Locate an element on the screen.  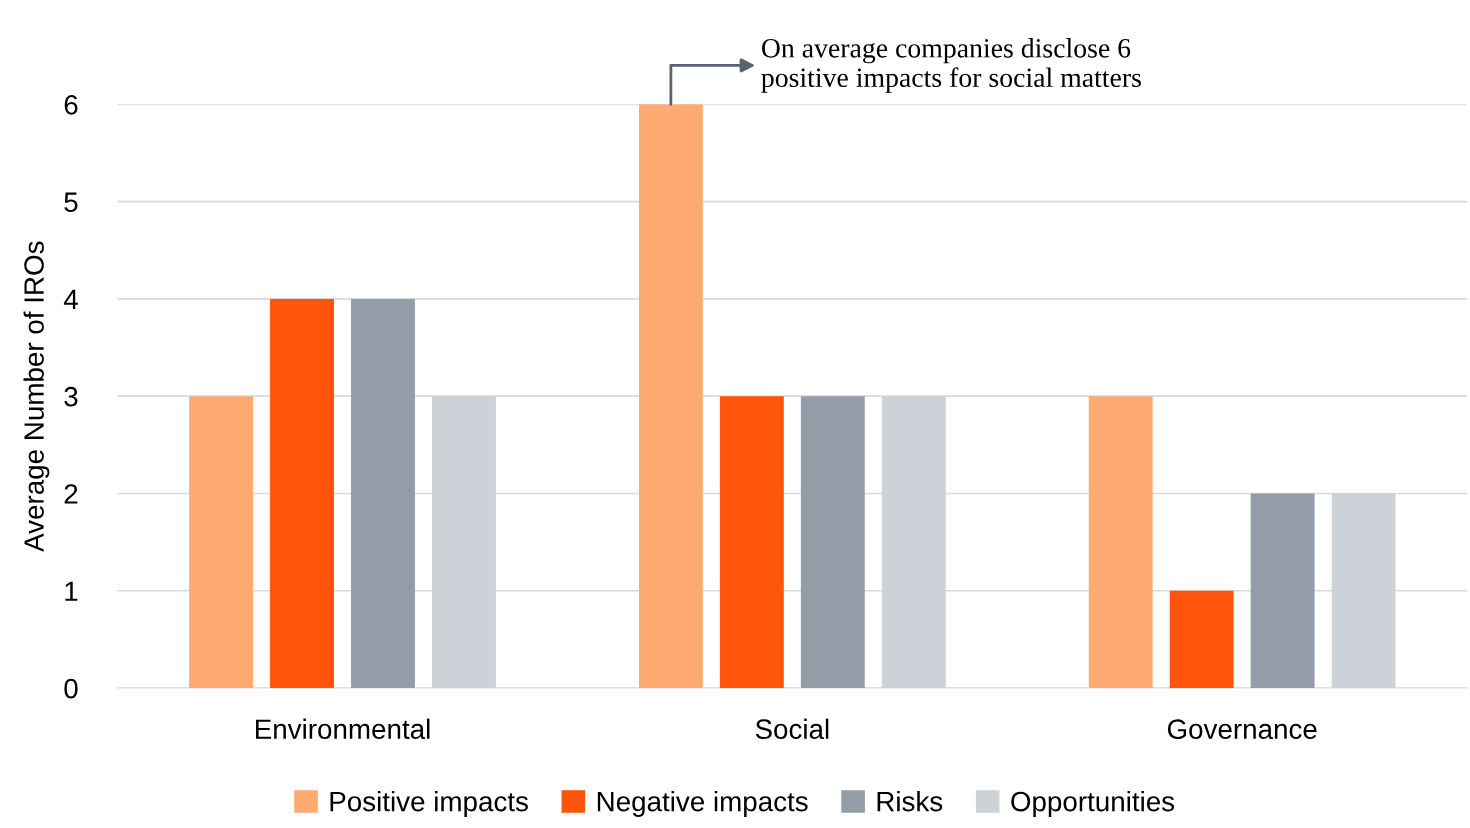
y-tick-label: 6 is located at coordinates (71, 105).